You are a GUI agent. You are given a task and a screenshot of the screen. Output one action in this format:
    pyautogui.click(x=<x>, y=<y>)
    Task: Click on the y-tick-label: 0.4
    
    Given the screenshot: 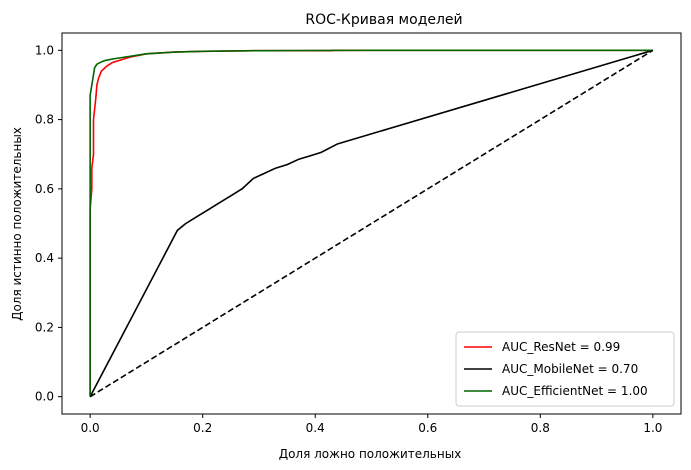 What is the action you would take?
    pyautogui.click(x=44, y=258)
    